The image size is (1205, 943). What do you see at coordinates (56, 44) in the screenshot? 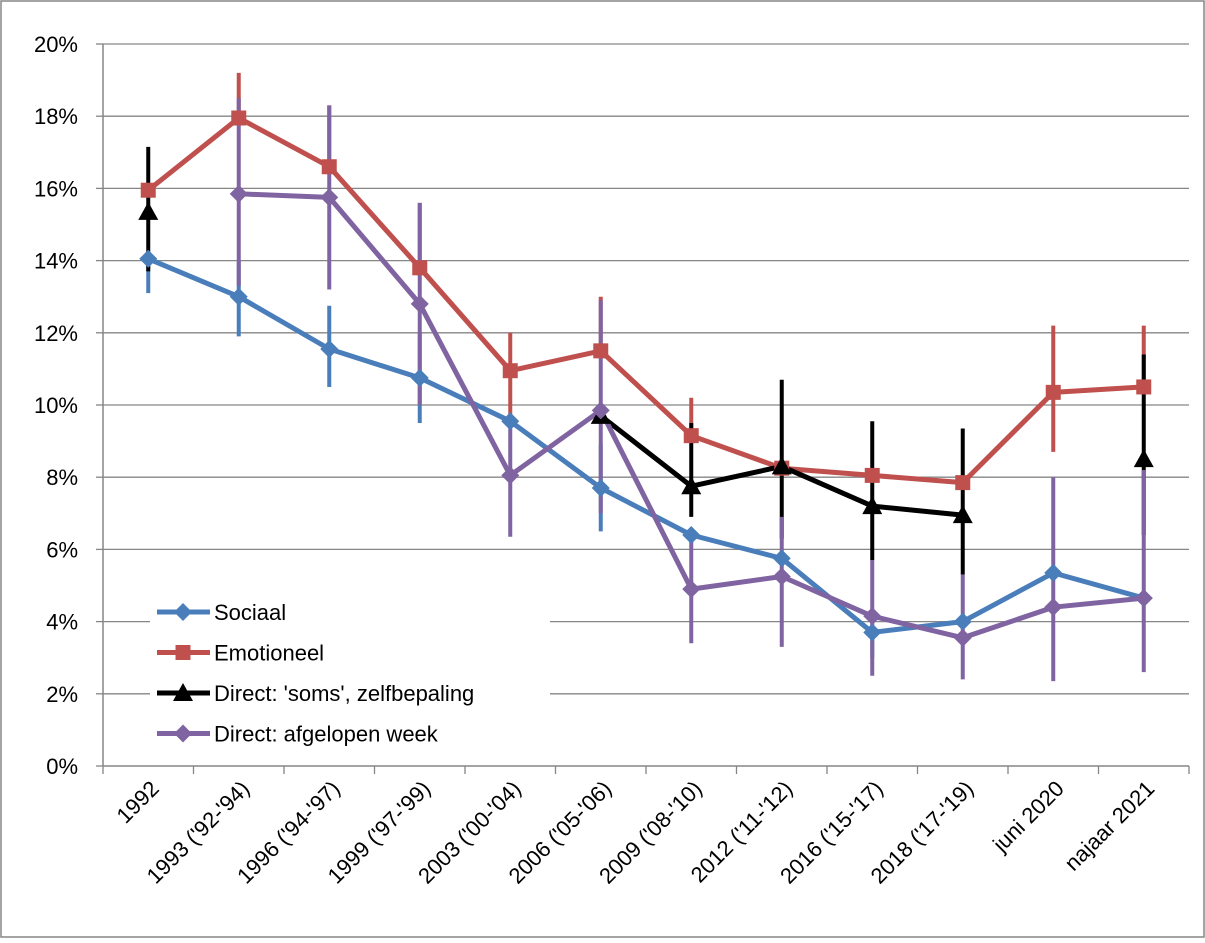
I see `y-tick-label: 20%` at bounding box center [56, 44].